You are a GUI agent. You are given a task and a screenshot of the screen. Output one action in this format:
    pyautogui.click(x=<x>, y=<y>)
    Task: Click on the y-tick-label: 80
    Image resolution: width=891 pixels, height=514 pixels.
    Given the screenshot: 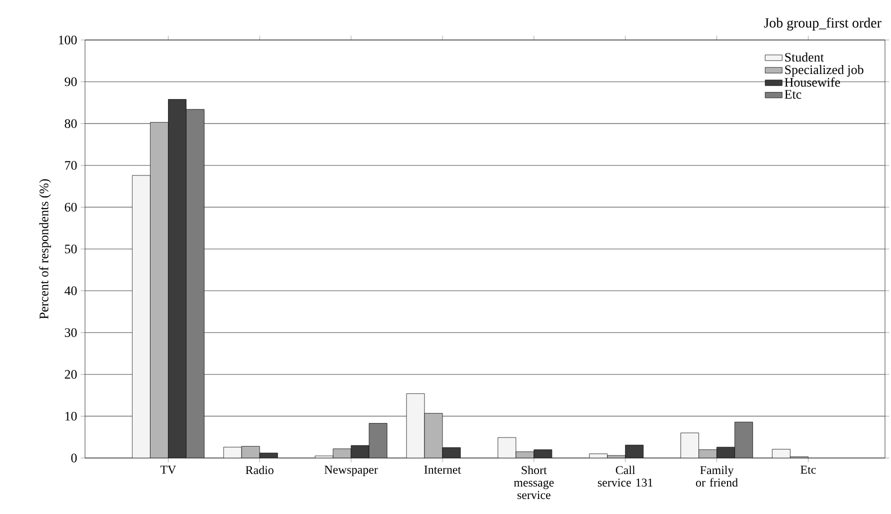 What is the action you would take?
    pyautogui.click(x=70, y=123)
    